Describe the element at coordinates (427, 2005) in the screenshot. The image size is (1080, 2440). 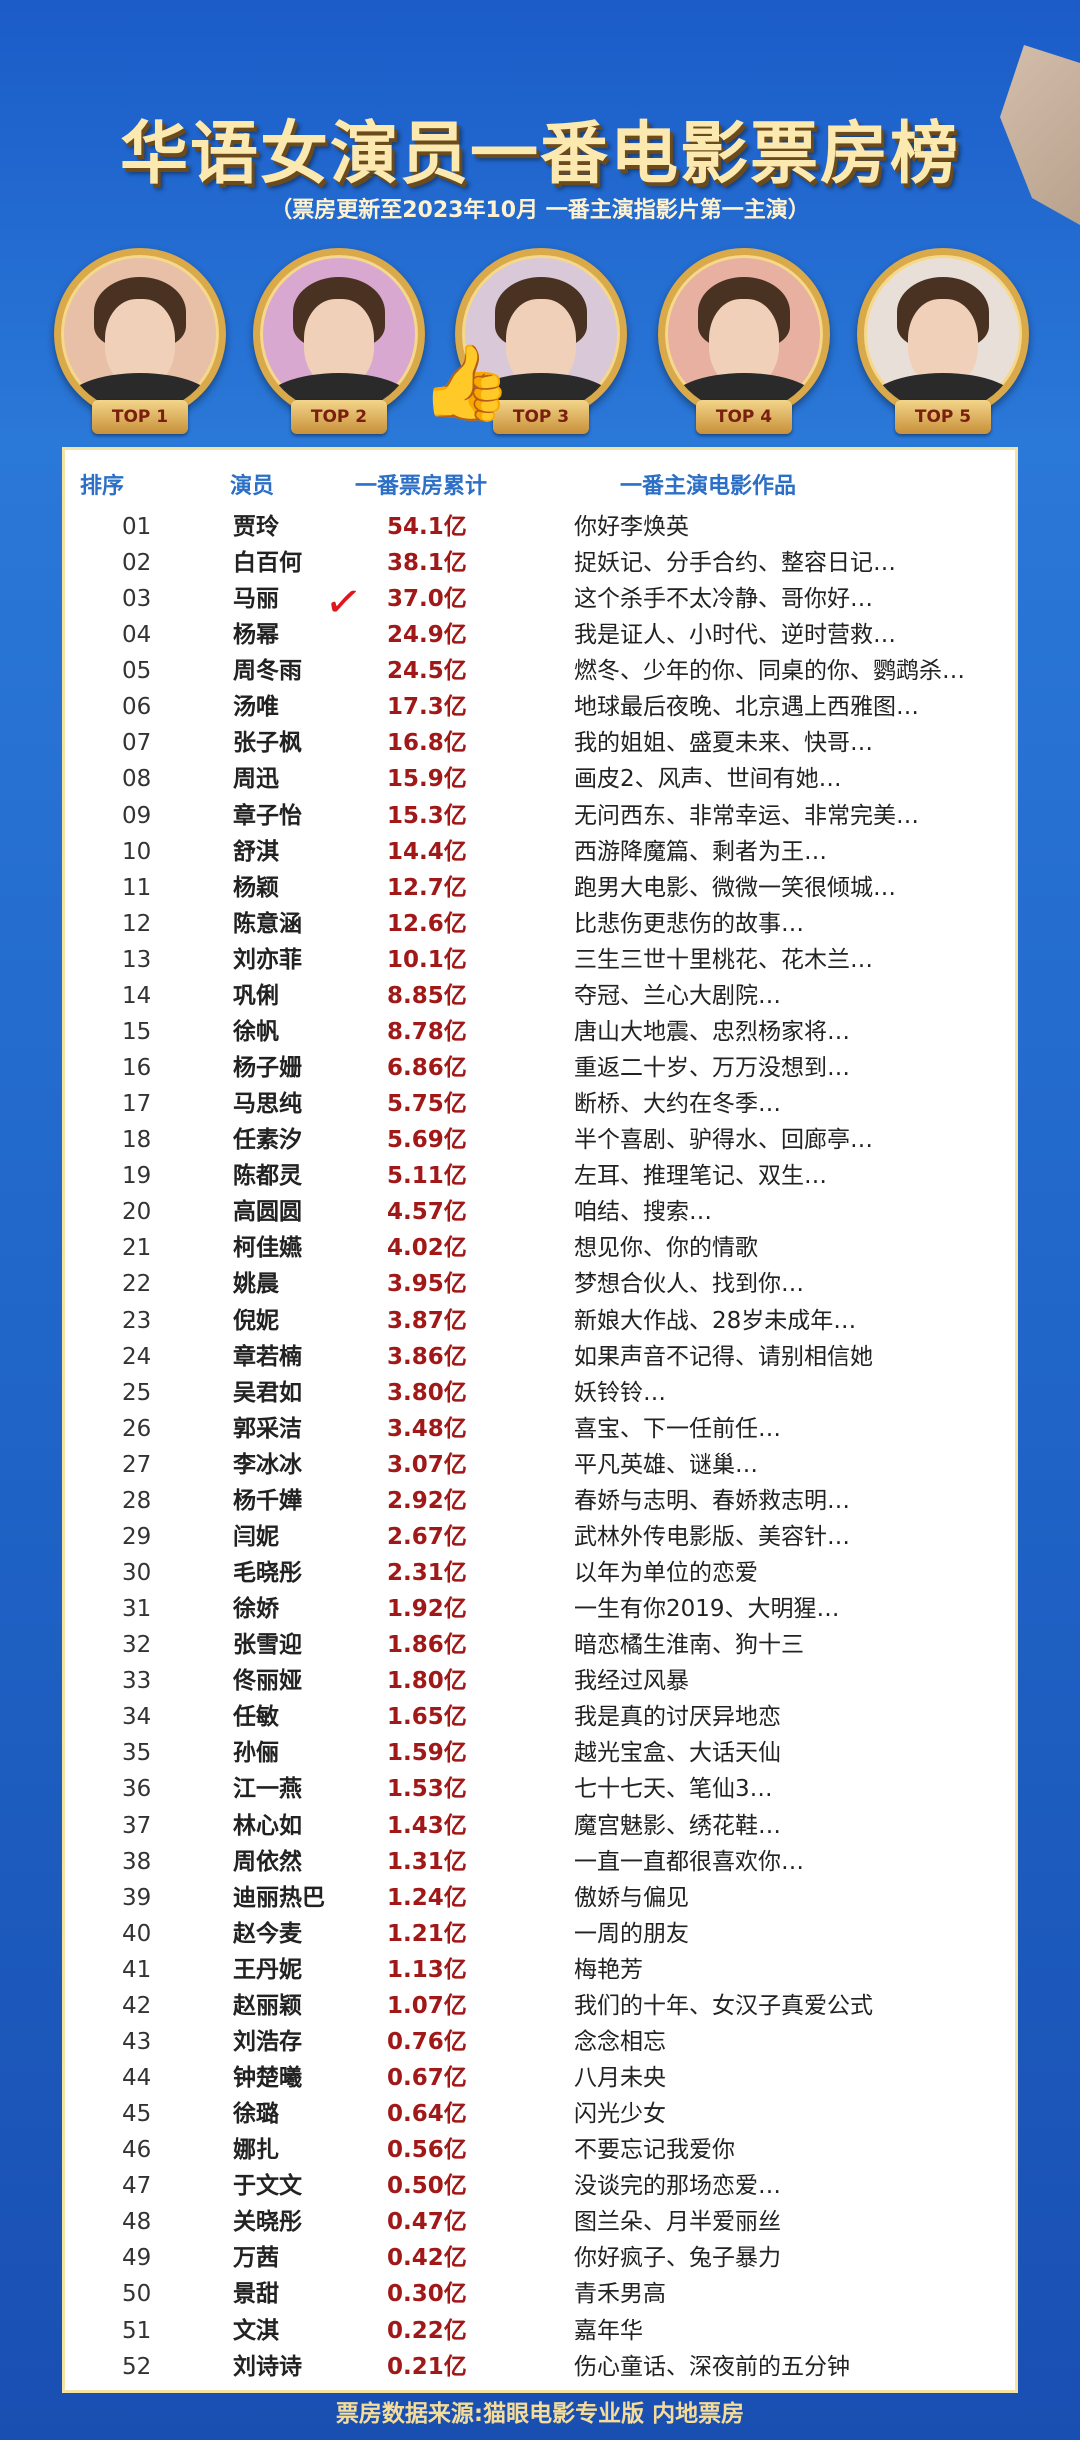
I see `cell-box-office: 1.07亿` at that location.